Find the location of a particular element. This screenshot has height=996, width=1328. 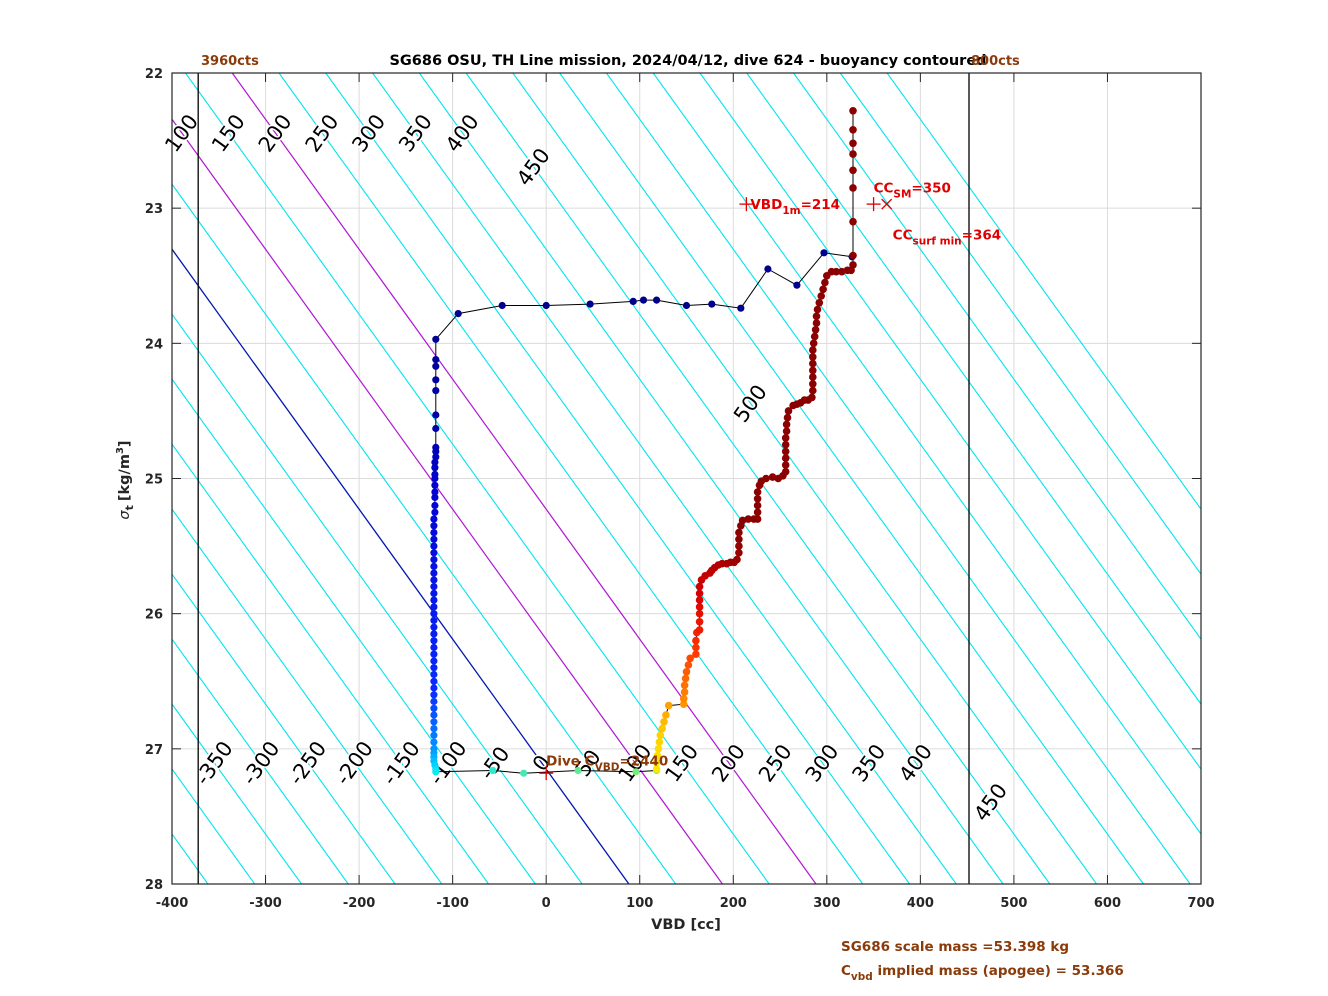

y-tick-label: 28 is located at coordinates (154, 885).